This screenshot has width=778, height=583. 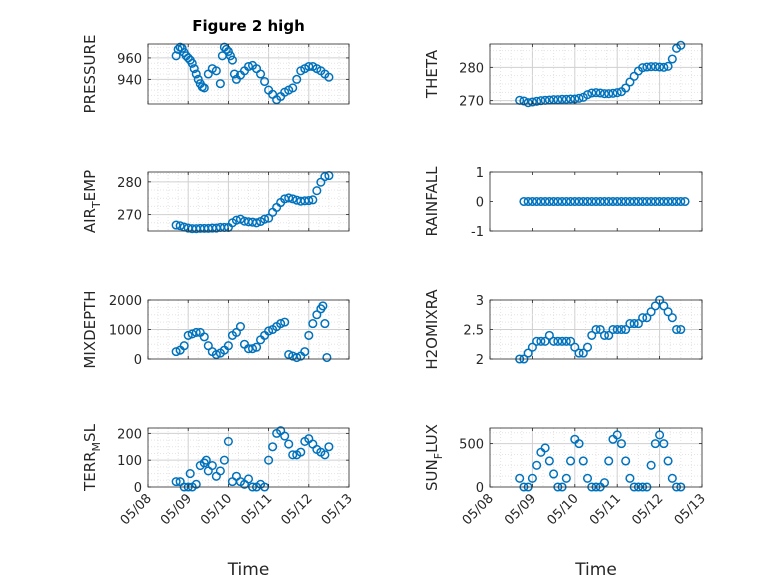 What do you see at coordinates (432, 201) in the screenshot?
I see `rainfall-ylabel: RAINFALL` at bounding box center [432, 201].